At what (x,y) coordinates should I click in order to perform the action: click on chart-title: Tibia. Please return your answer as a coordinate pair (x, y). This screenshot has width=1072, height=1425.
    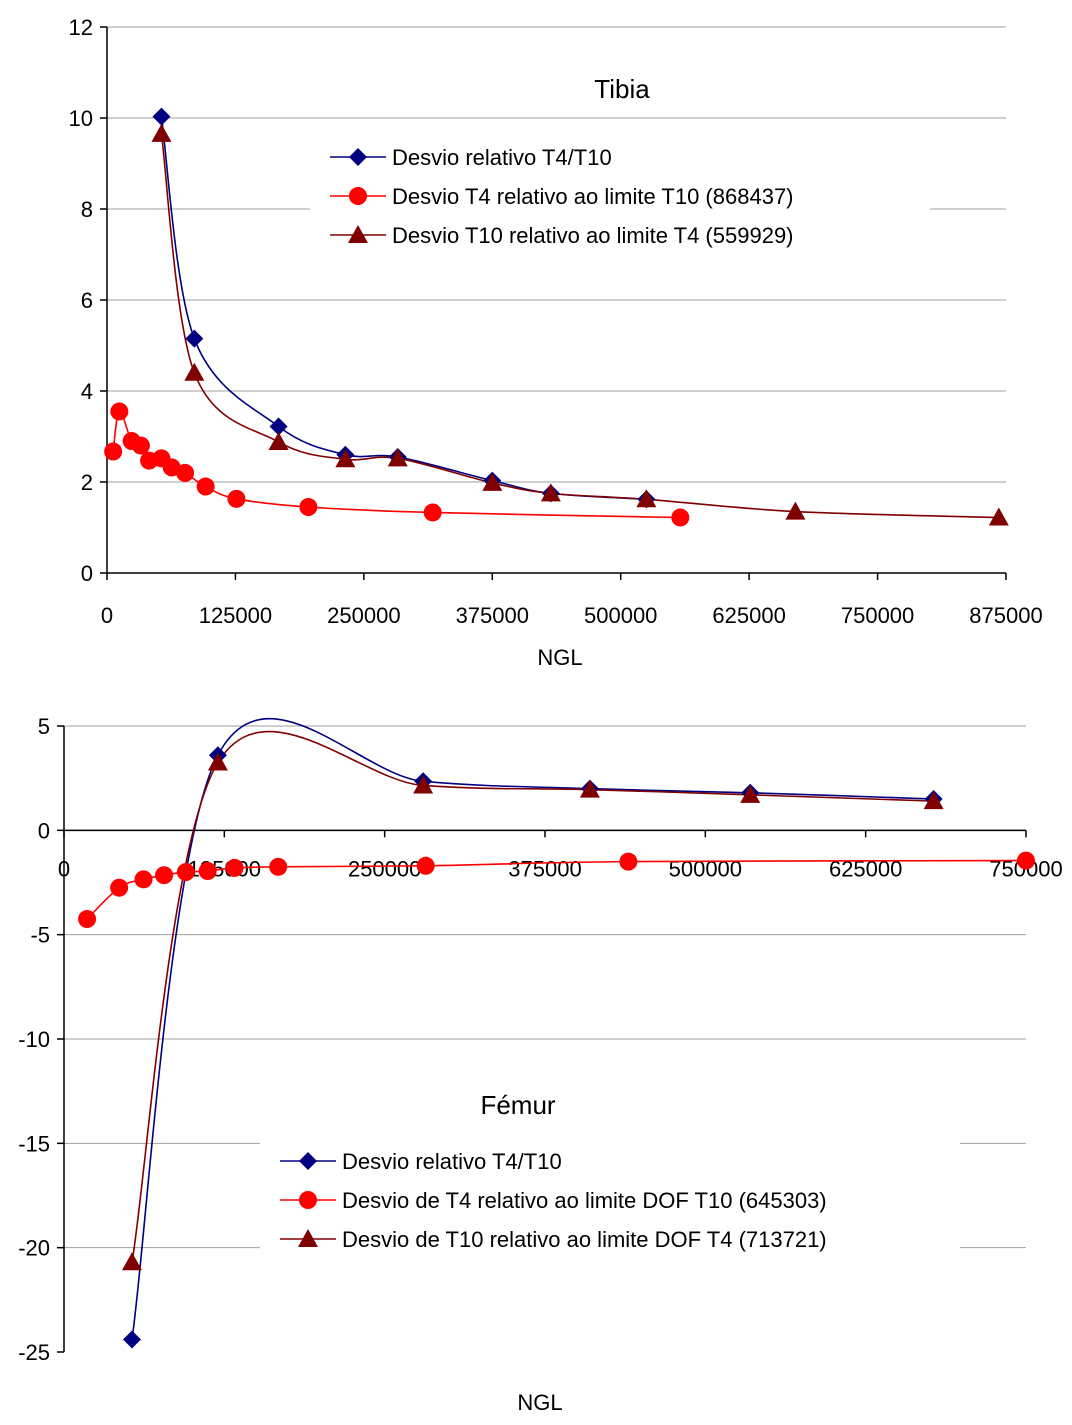
    Looking at the image, I should click on (622, 89).